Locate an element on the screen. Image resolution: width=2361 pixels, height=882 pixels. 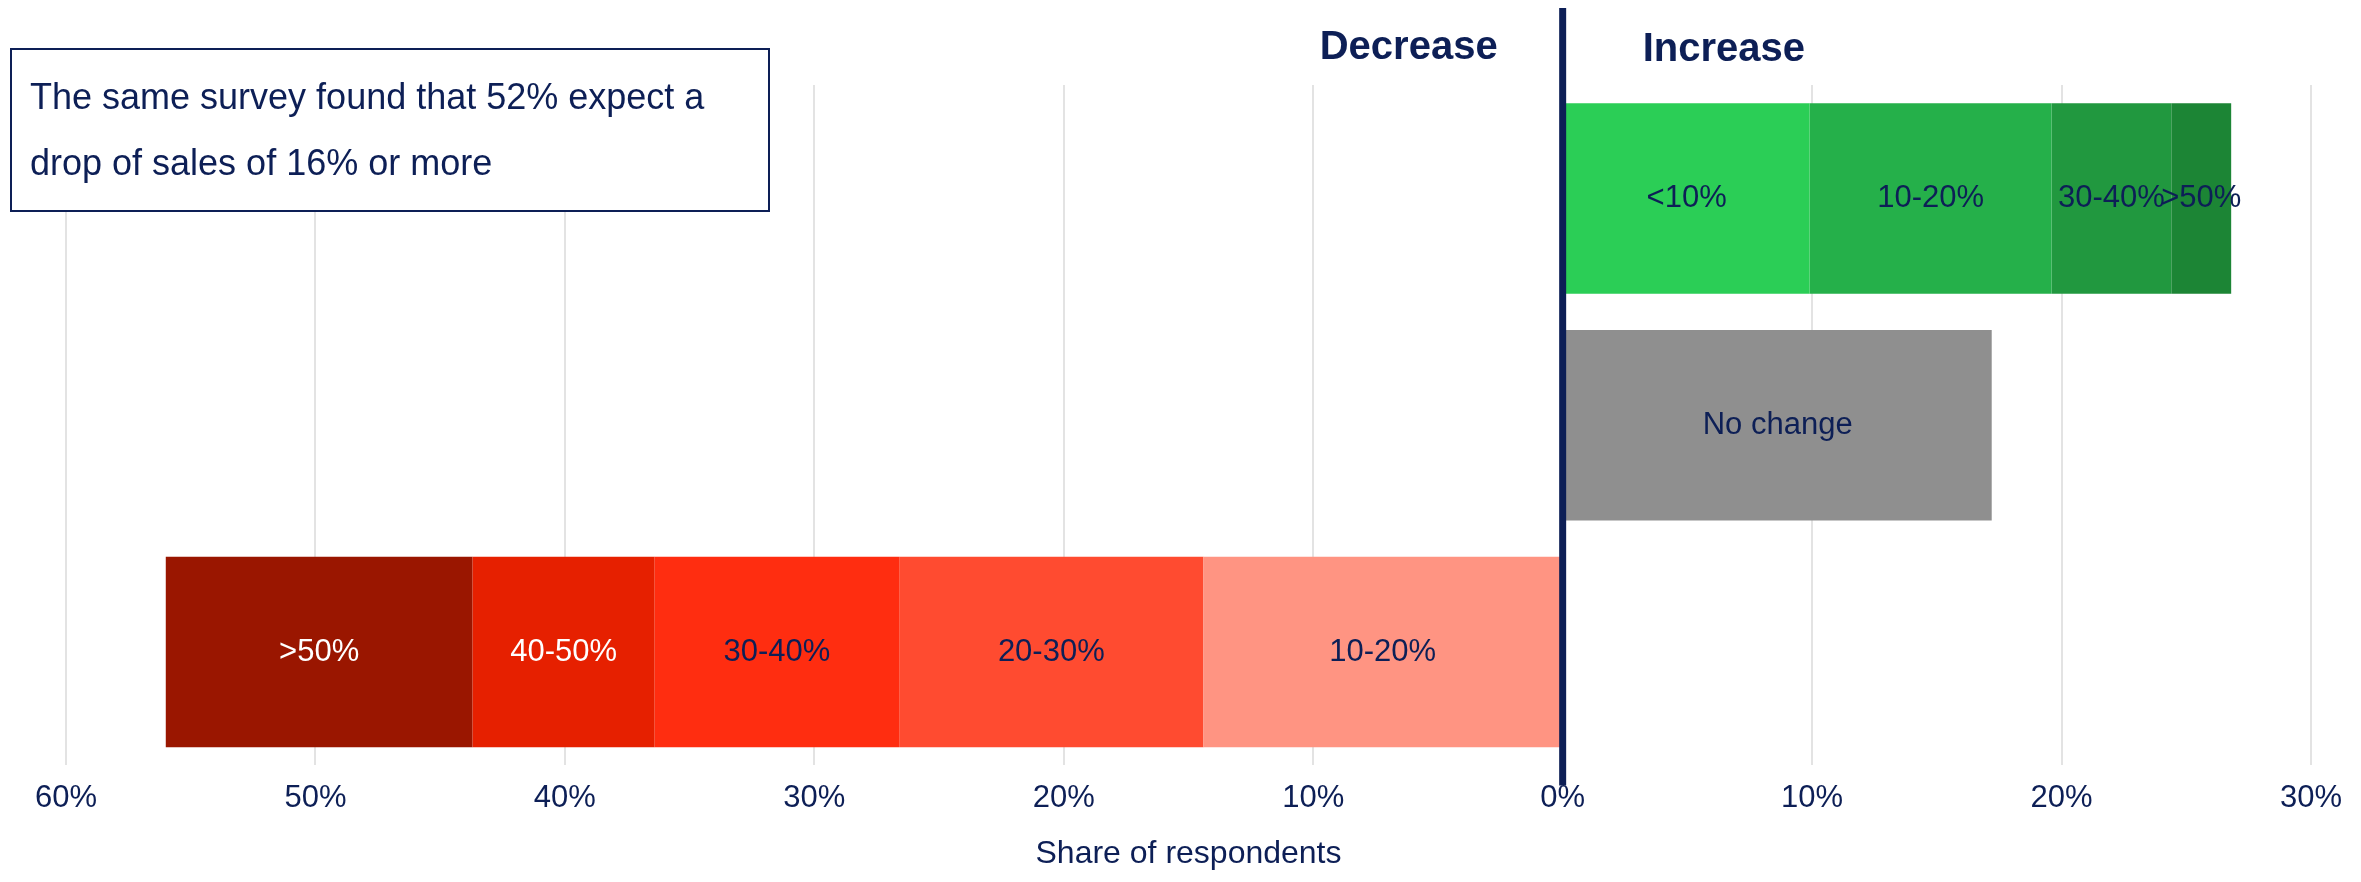
x-tick-label: 50% is located at coordinates (315, 796).